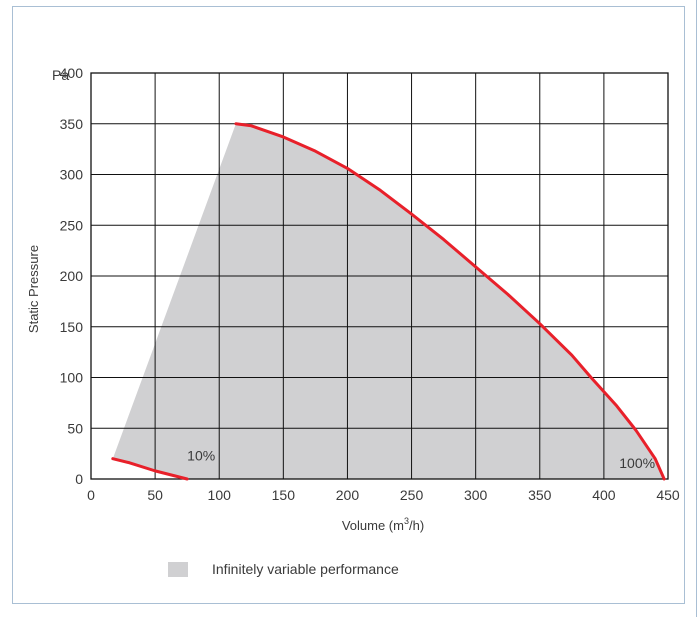 The image size is (700, 617). I want to click on x-tick-label: 300, so click(476, 495).